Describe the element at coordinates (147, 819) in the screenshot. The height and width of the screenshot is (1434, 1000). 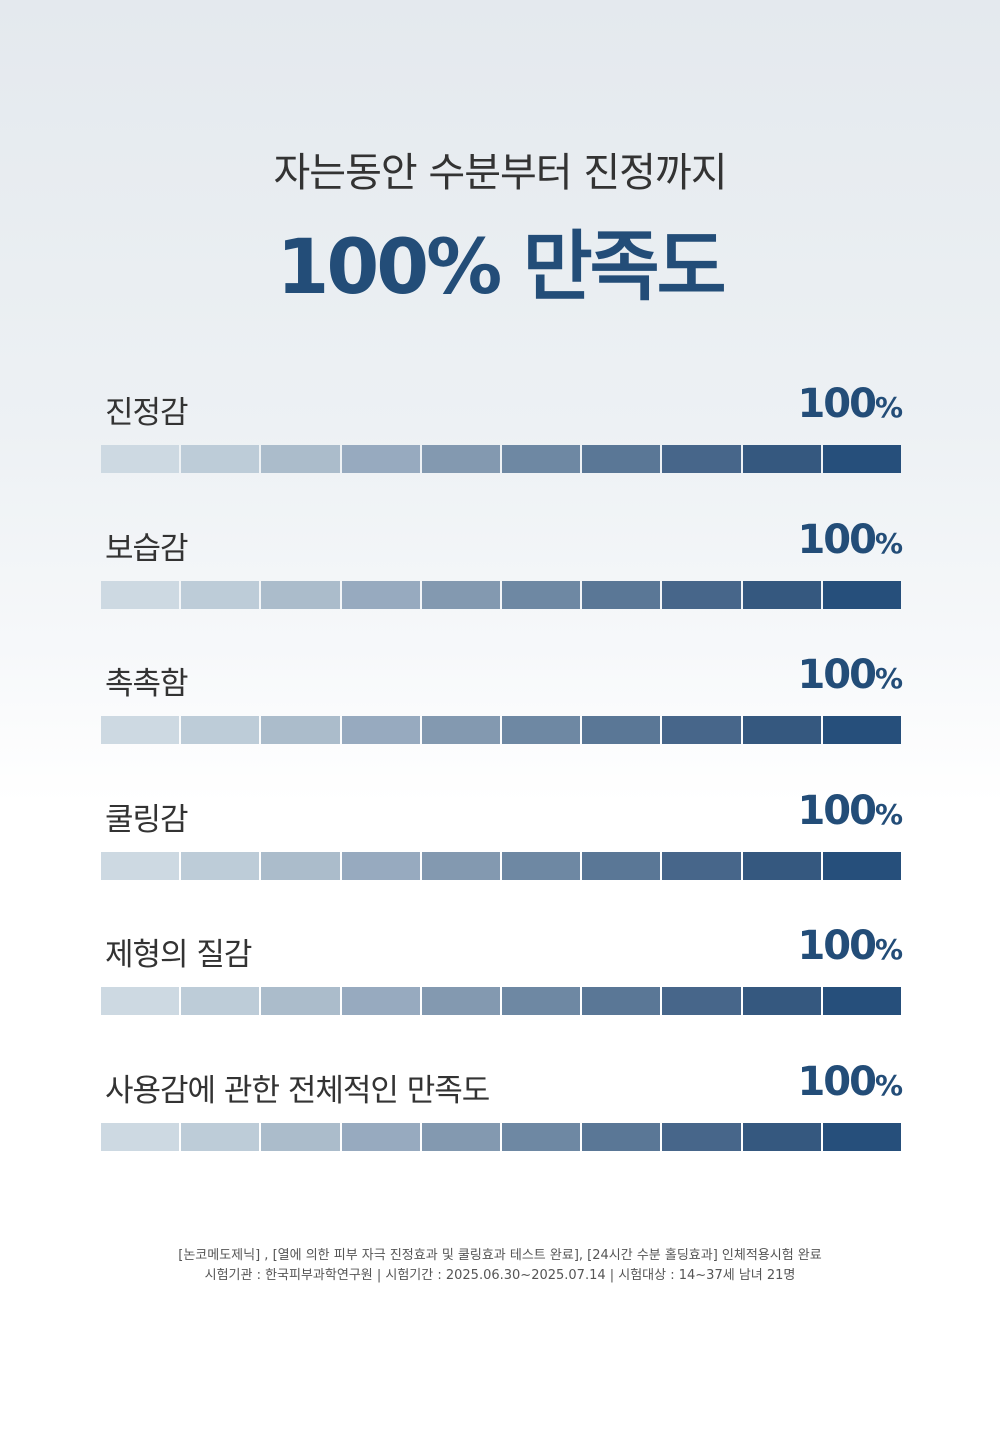
I see `item-label: 쿨링감` at that location.